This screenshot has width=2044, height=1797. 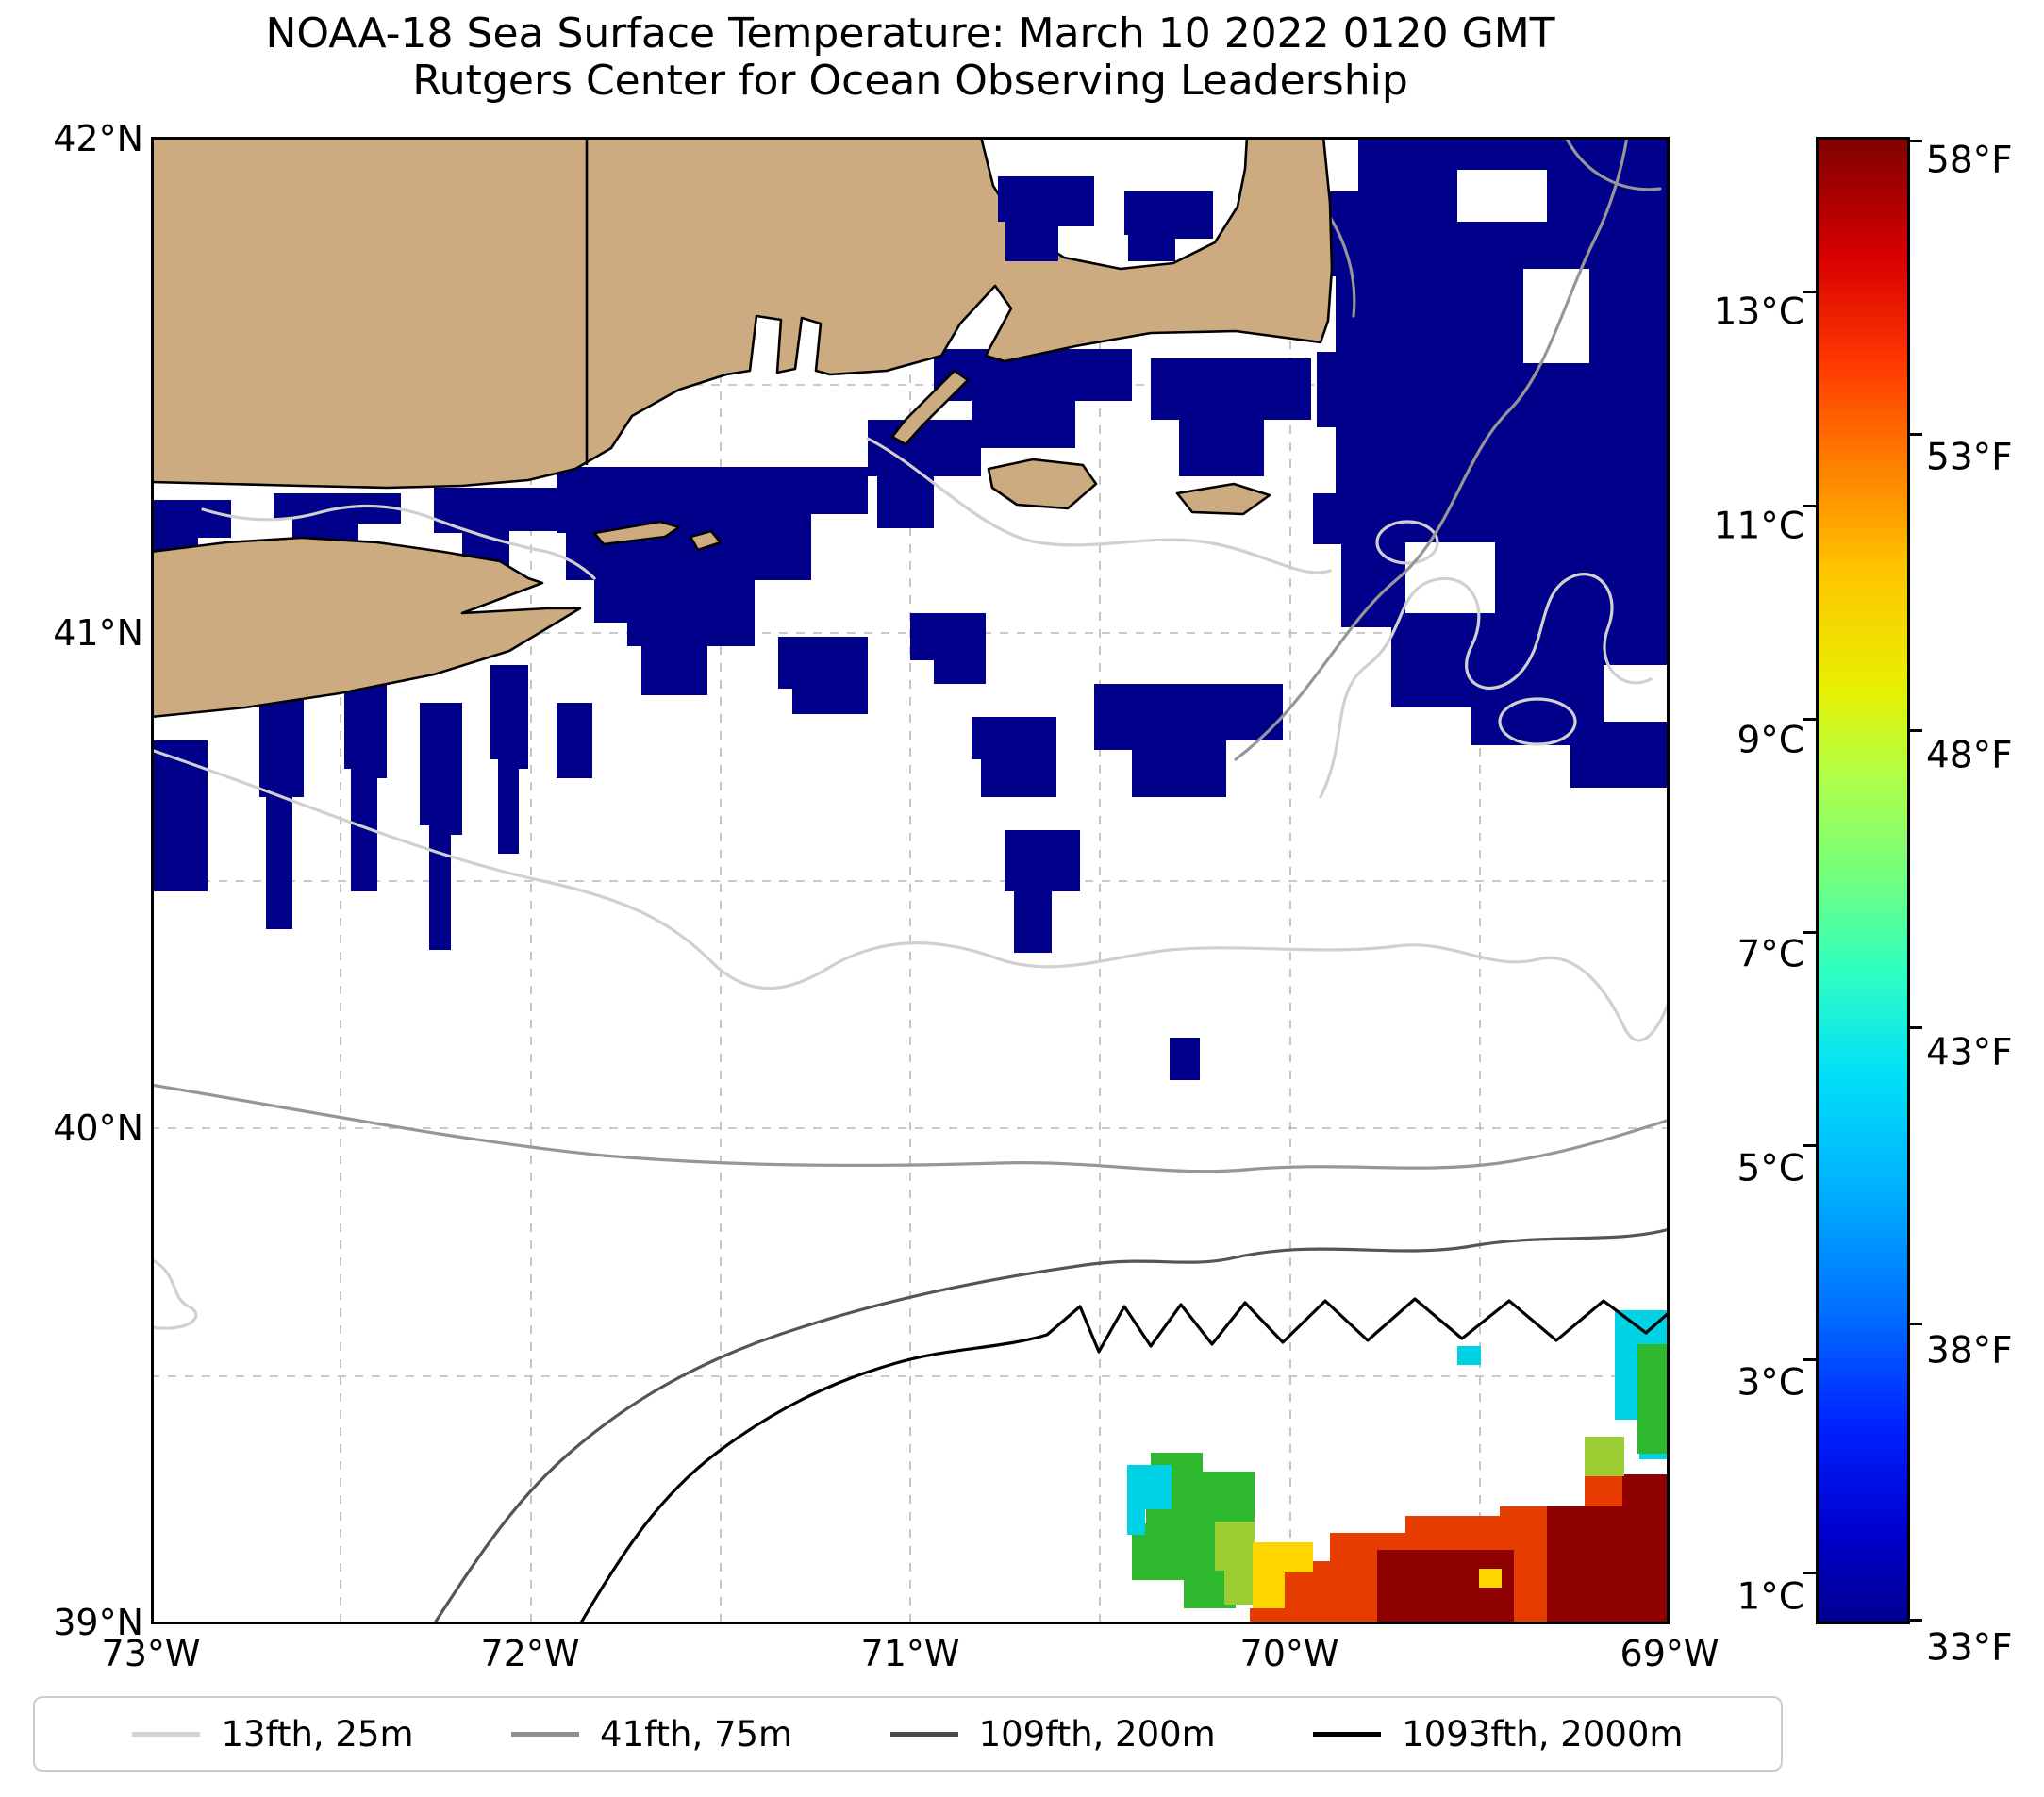 What do you see at coordinates (1970, 1648) in the screenshot?
I see `colorbar-fahrenheit-label: 33°F` at bounding box center [1970, 1648].